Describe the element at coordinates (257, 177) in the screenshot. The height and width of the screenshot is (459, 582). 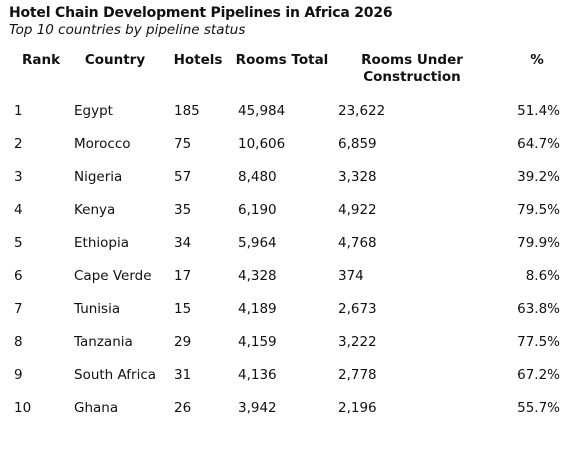
I see `cell-rooms-total: 8,480` at that location.